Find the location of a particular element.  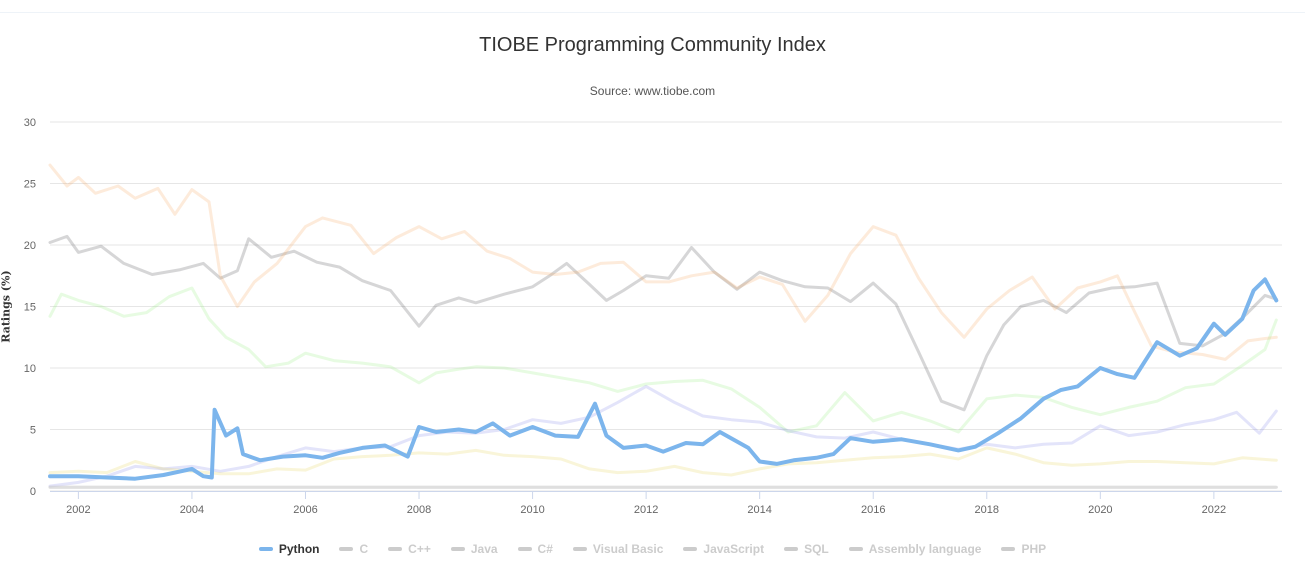

x-tick-label: 2014 is located at coordinates (759, 510).